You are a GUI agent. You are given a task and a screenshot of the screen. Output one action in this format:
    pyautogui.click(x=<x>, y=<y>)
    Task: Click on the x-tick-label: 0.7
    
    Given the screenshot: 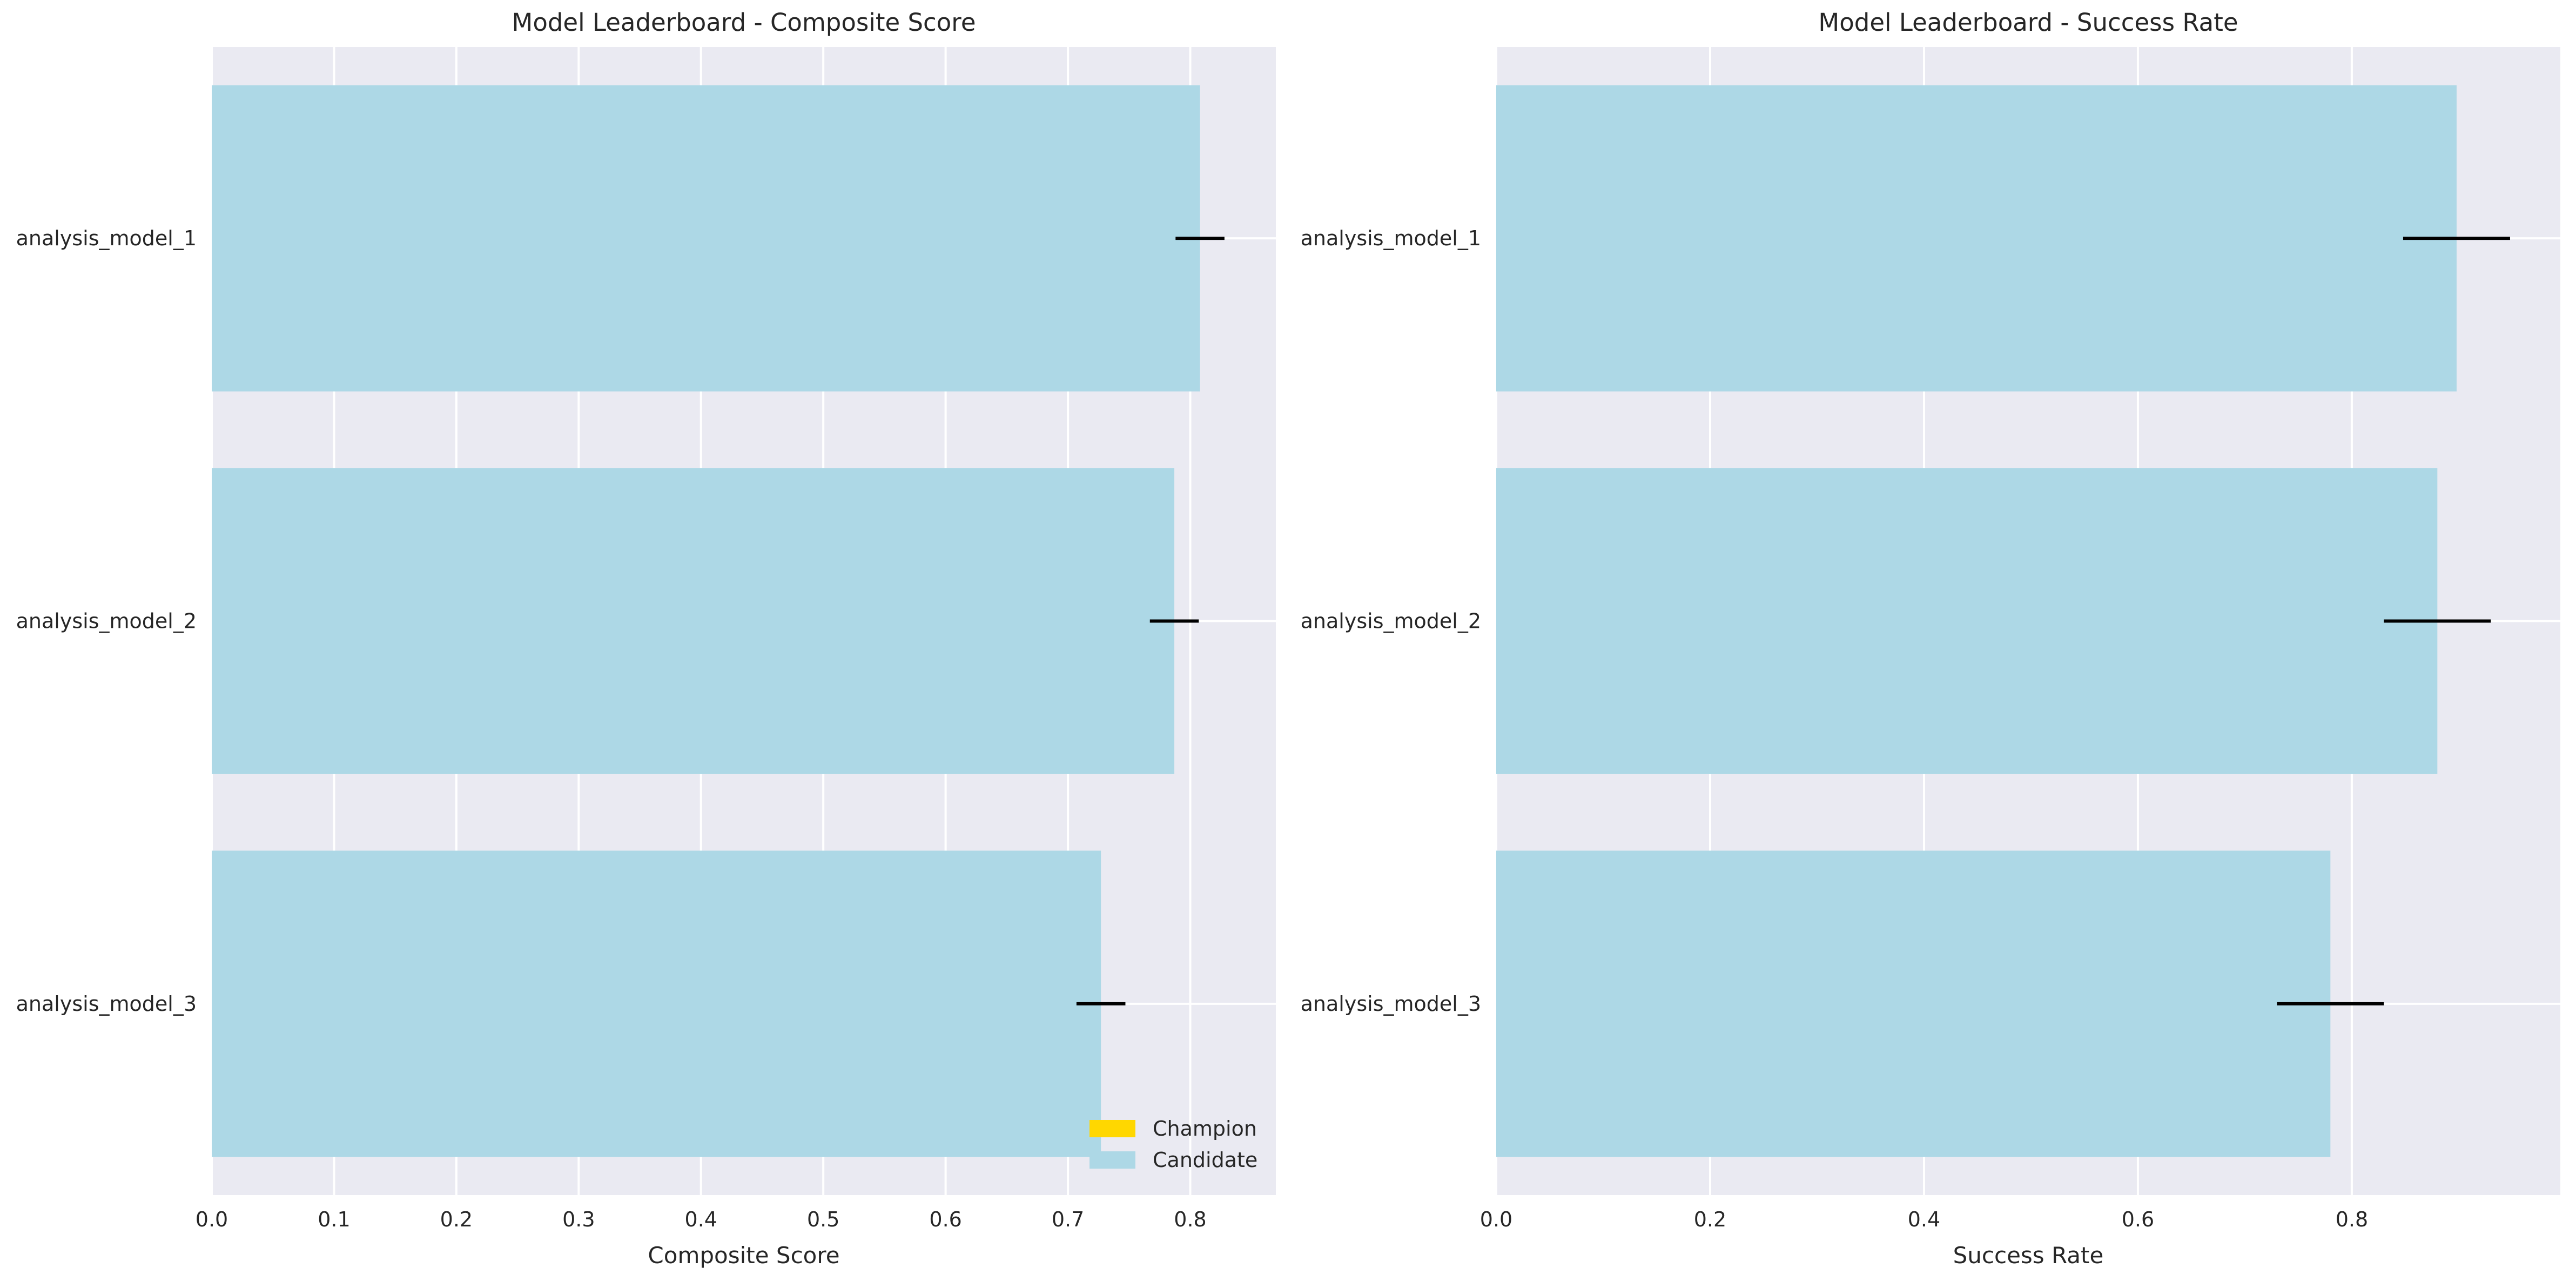 What is the action you would take?
    pyautogui.click(x=1068, y=1220)
    